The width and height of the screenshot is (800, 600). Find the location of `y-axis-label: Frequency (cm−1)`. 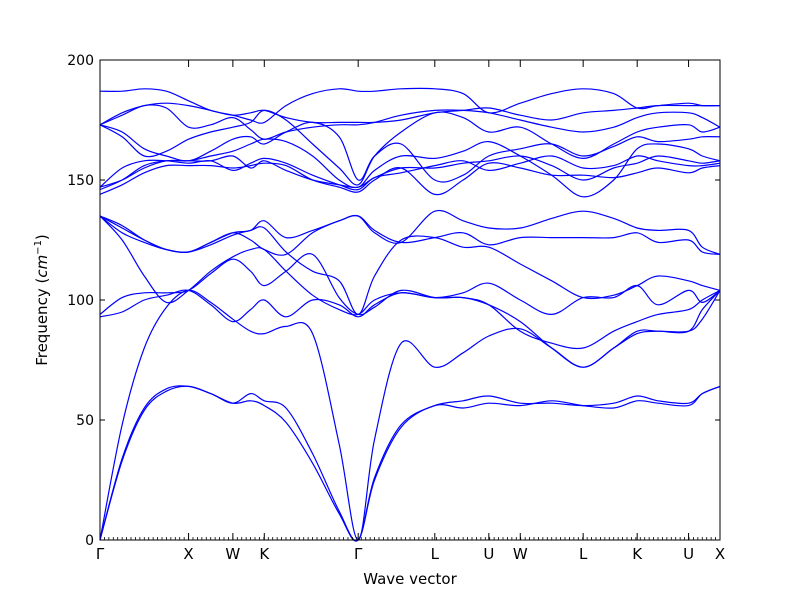

y-axis-label: Frequency (cm−1) is located at coordinates (42, 300).